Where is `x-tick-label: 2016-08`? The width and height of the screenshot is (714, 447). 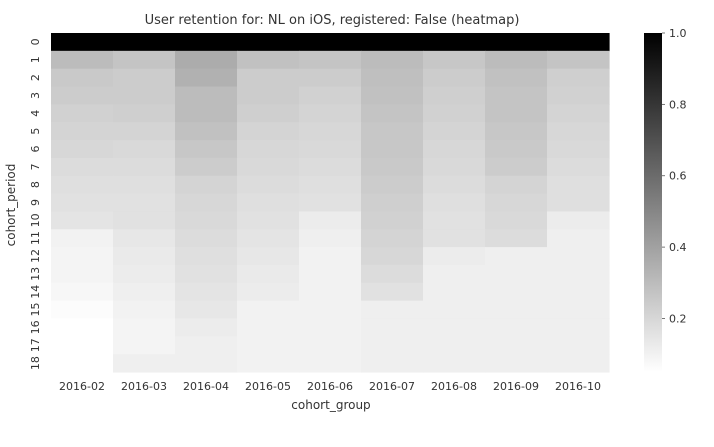 x-tick-label: 2016-08 is located at coordinates (454, 386).